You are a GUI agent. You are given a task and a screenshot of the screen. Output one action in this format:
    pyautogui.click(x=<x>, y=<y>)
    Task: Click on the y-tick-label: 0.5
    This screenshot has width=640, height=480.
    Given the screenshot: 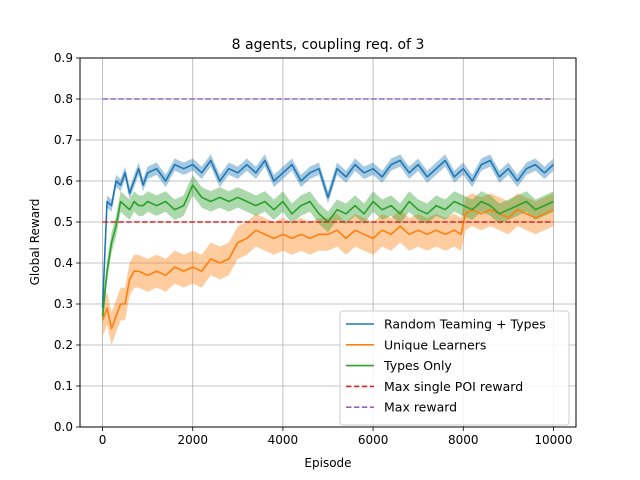 What is the action you would take?
    pyautogui.click(x=63, y=222)
    